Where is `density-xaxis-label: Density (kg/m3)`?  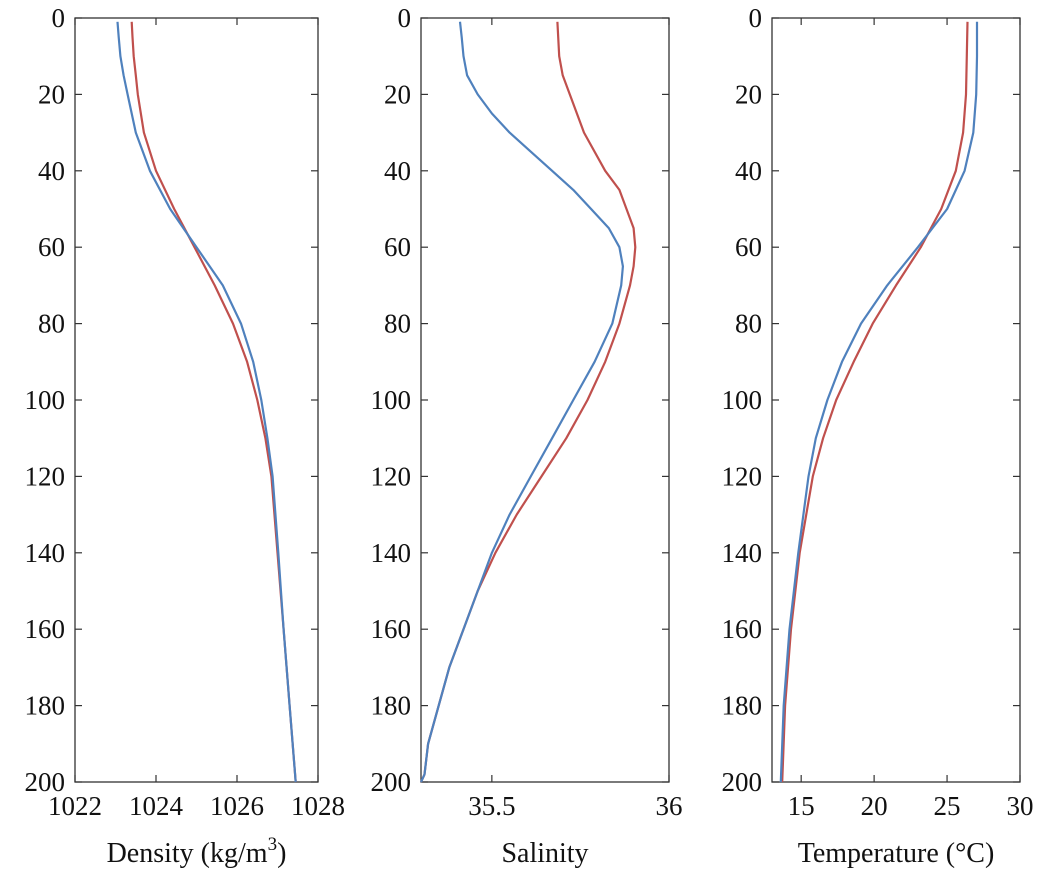 density-xaxis-label: Density (kg/m3) is located at coordinates (197, 851).